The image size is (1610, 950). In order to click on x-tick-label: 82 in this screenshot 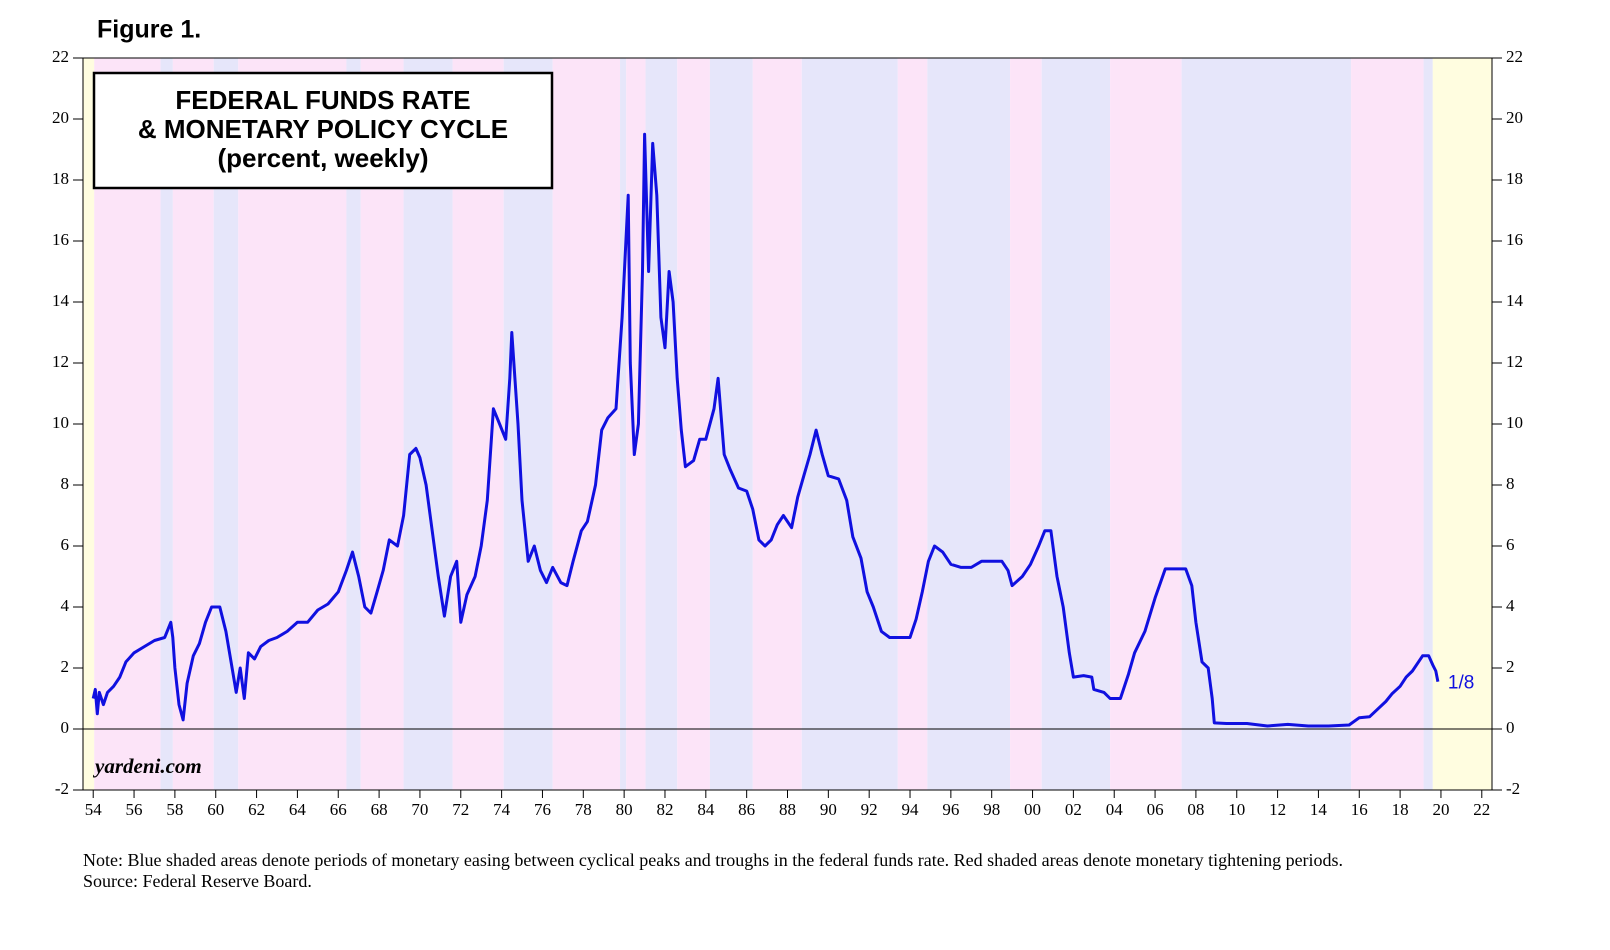, I will do `click(664, 809)`.